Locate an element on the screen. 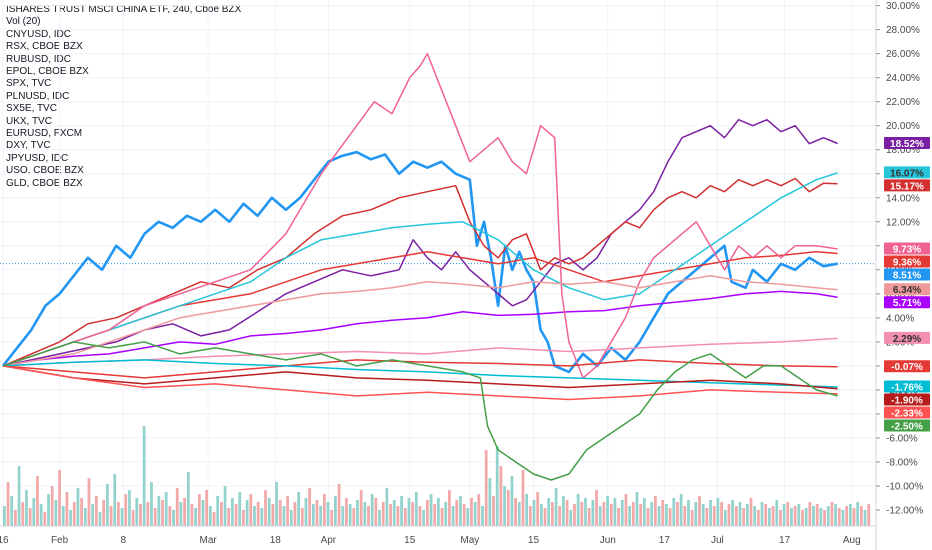 This screenshot has height=550, width=932. y-tick-label: 28.00% is located at coordinates (903, 30).